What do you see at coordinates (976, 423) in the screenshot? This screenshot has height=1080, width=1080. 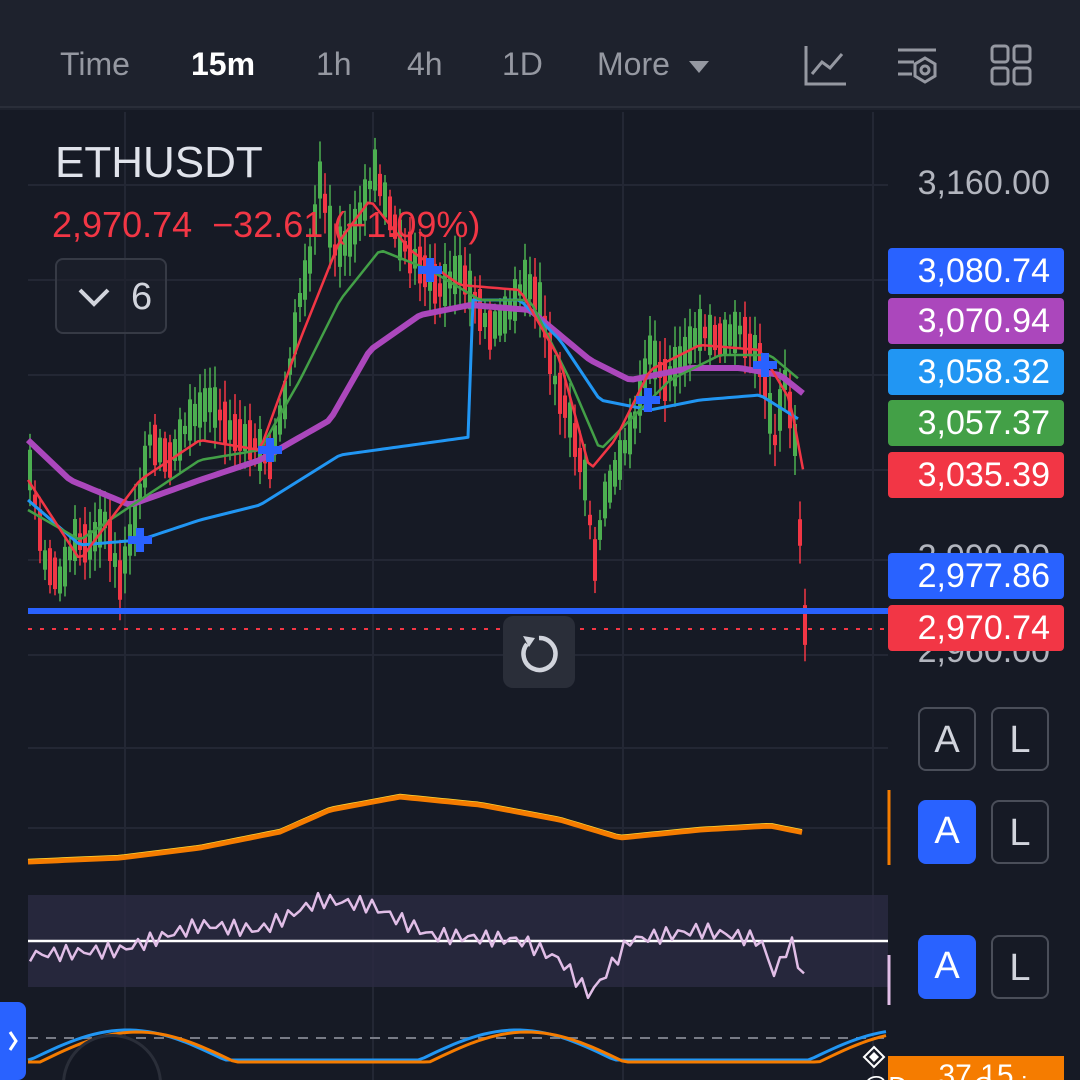 I see `price-label: 3,057.37` at bounding box center [976, 423].